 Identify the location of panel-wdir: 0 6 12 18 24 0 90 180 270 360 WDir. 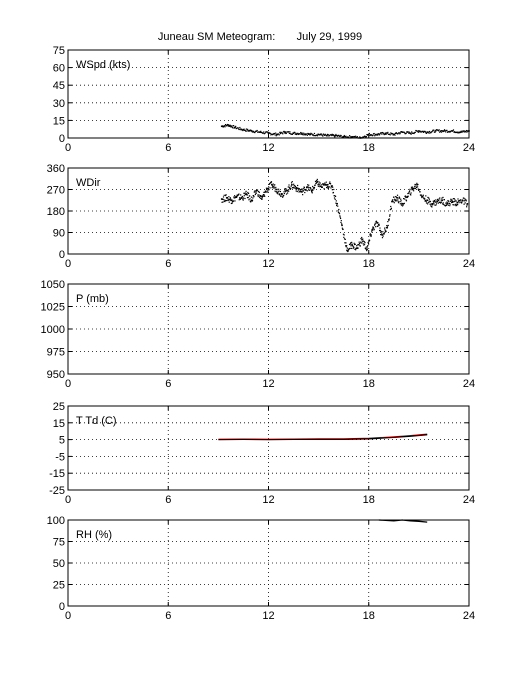
(261, 216).